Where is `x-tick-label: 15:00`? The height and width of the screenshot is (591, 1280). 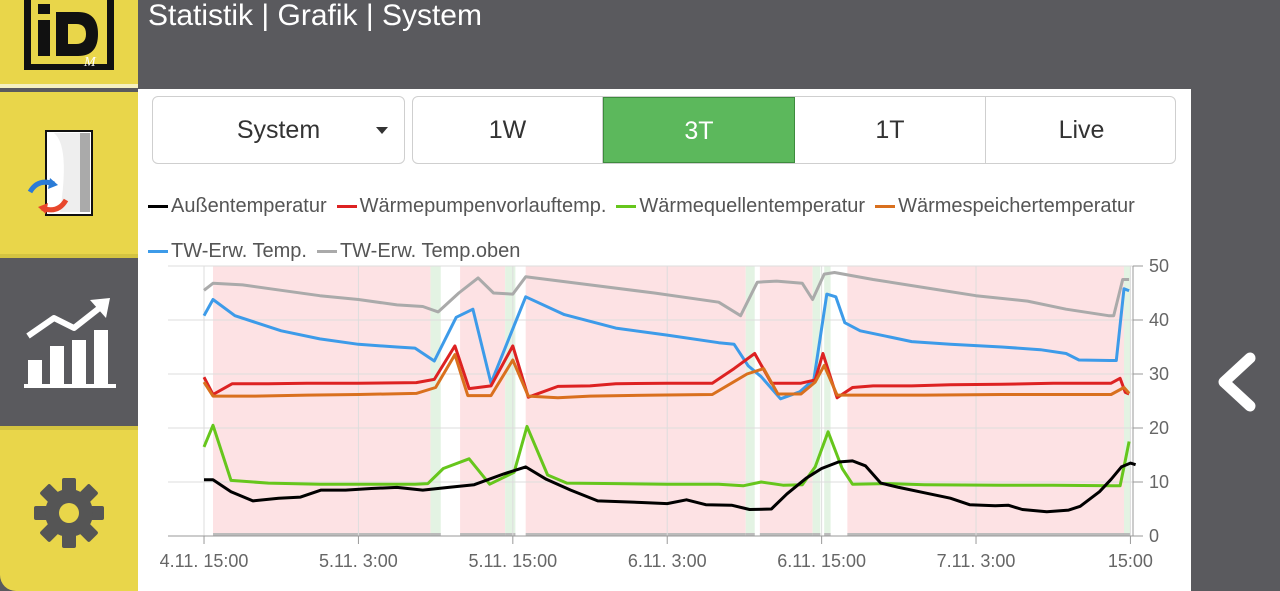
x-tick-label: 15:00 is located at coordinates (1130, 561).